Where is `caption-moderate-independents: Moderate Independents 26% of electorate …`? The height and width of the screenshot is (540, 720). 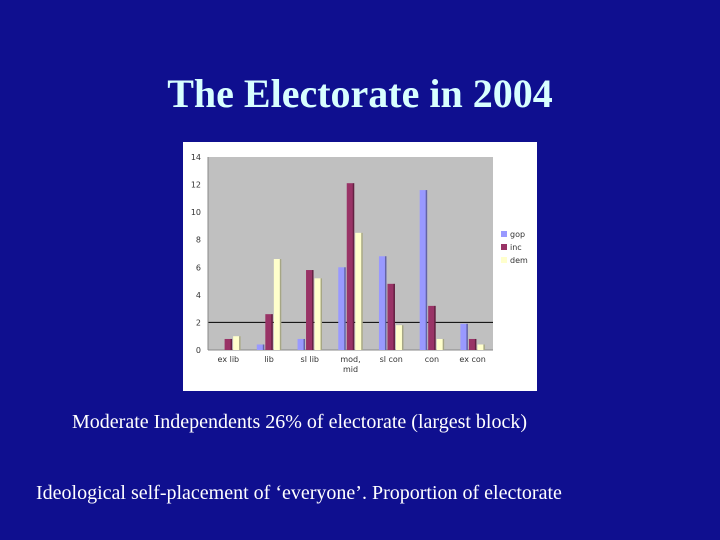 caption-moderate-independents: Moderate Independents 26% of electorate … is located at coordinates (299, 422).